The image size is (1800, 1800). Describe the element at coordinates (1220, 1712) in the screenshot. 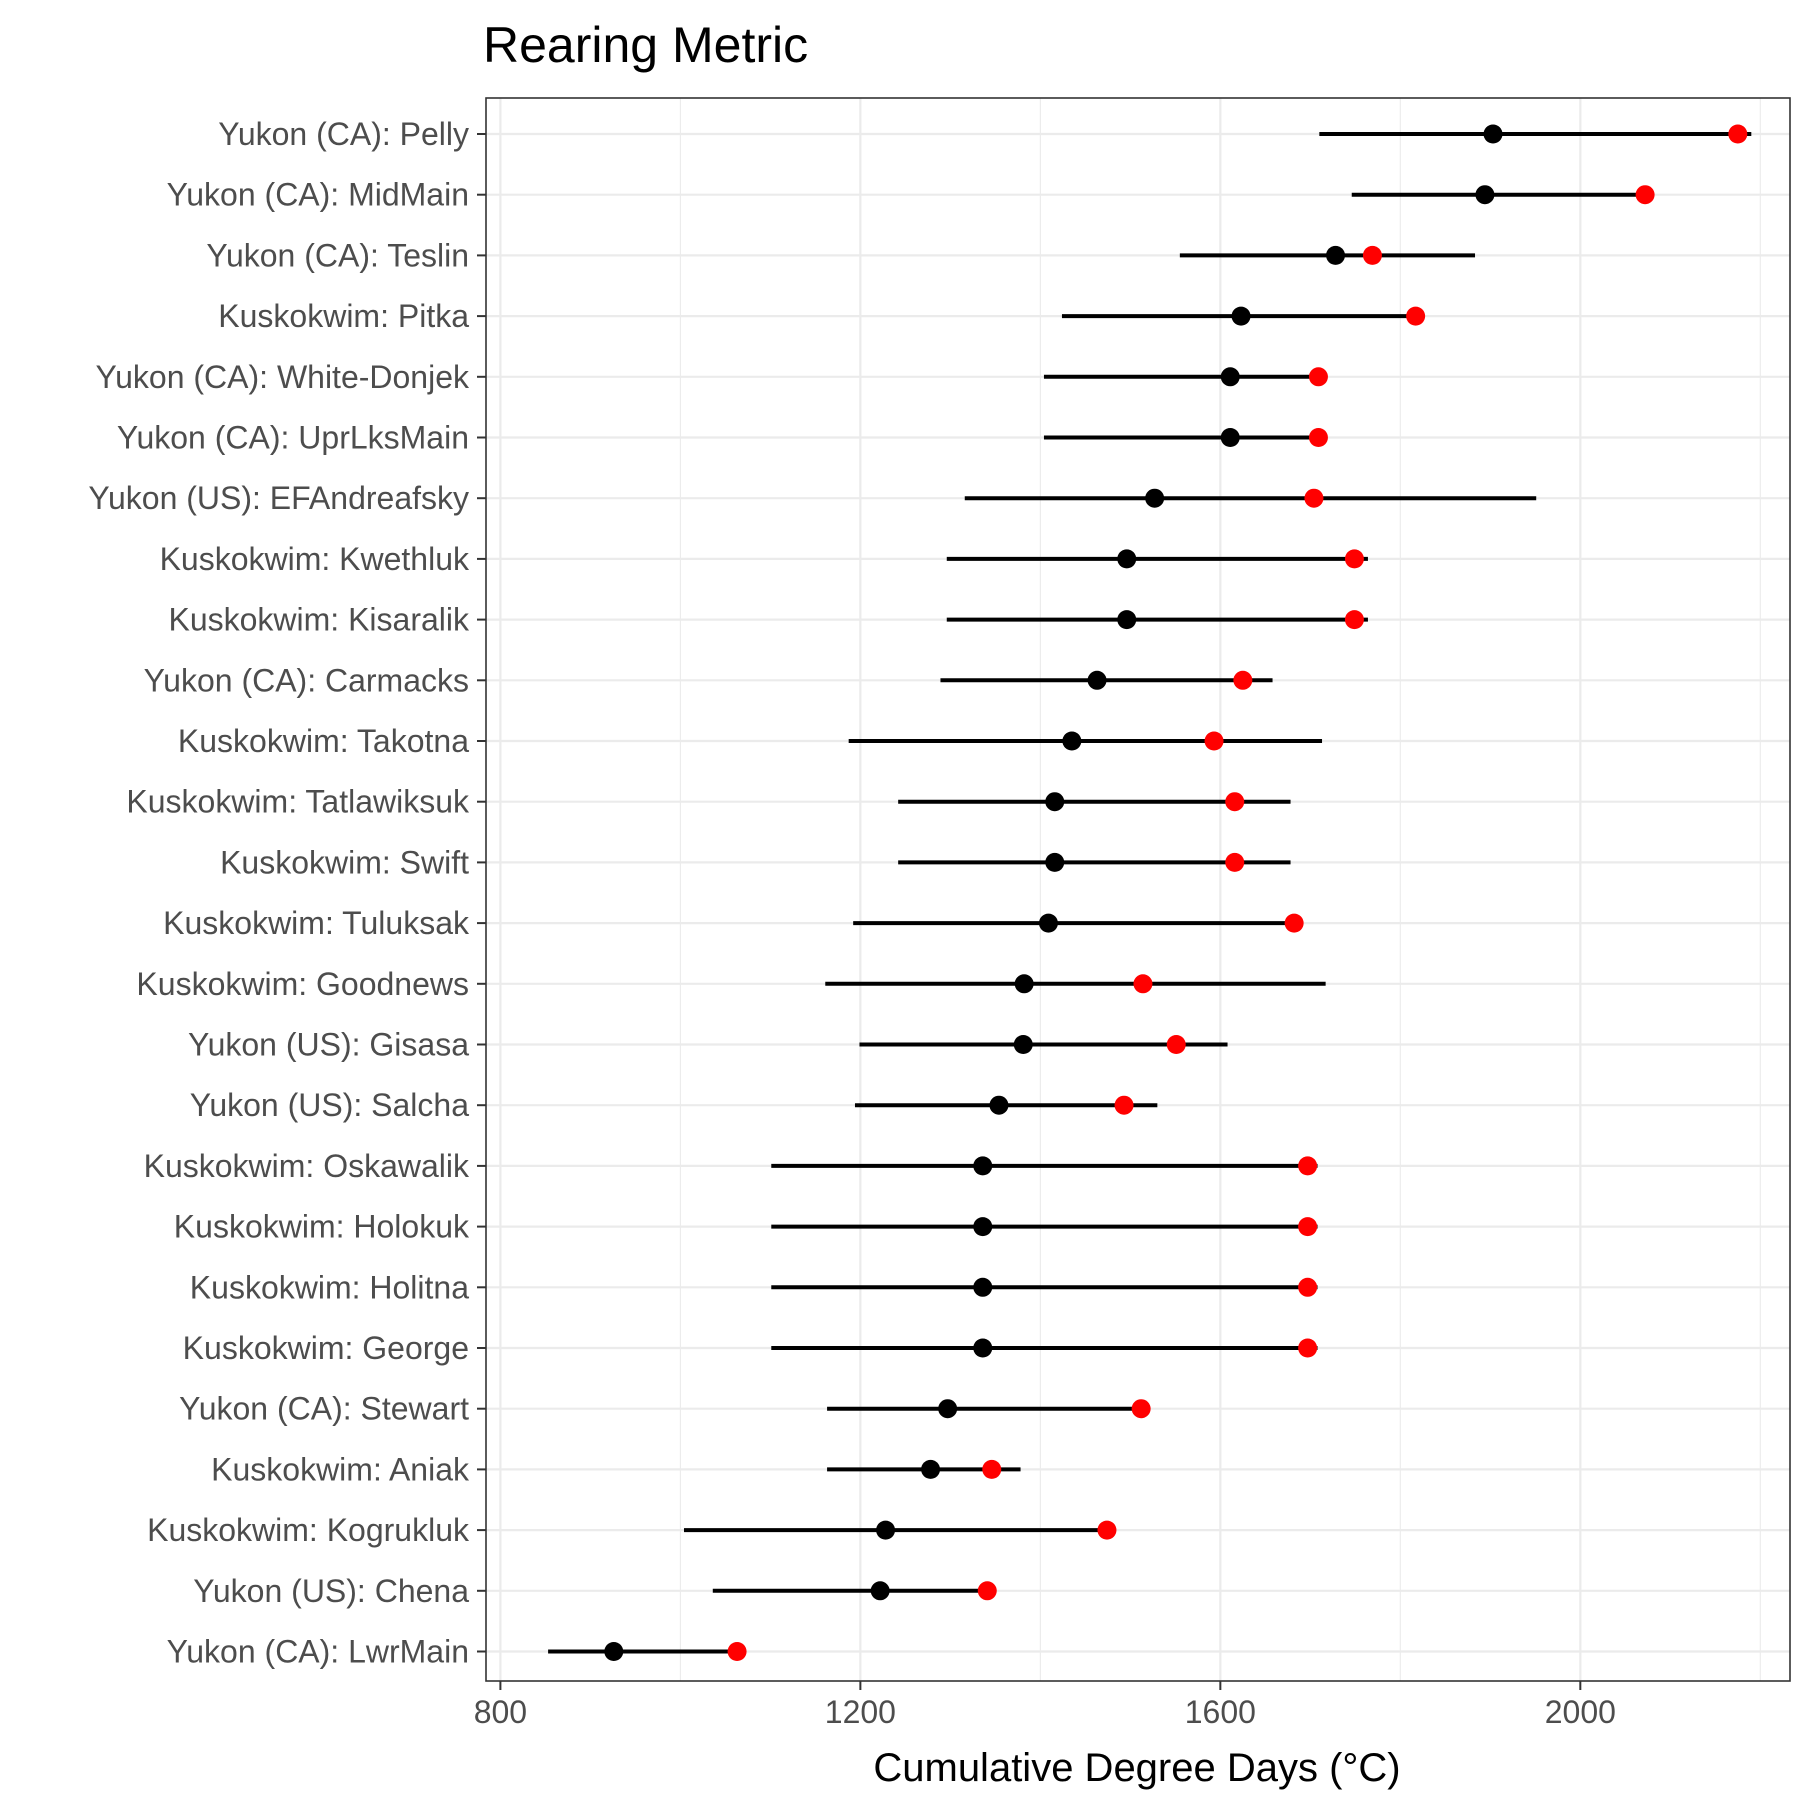

I see `x-tick-label: 1600` at that location.